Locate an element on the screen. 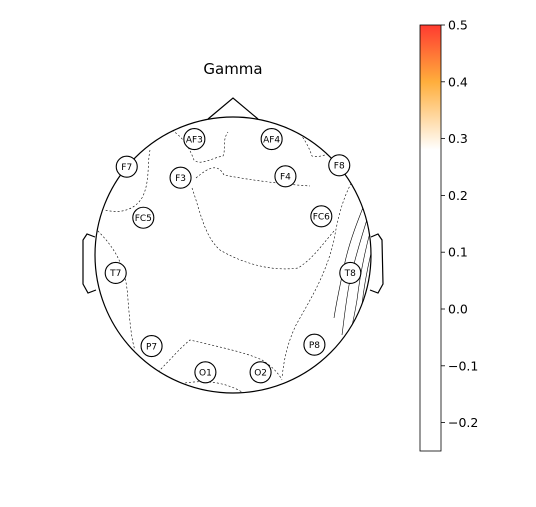  electrode-label: O2 is located at coordinates (260, 374).